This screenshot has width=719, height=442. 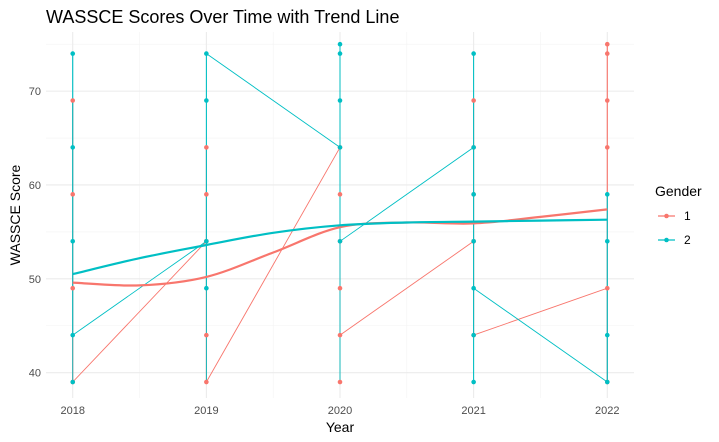 What do you see at coordinates (222, 17) in the screenshot?
I see `chart-title: WASSCE Scores Over Time with Trend Line` at bounding box center [222, 17].